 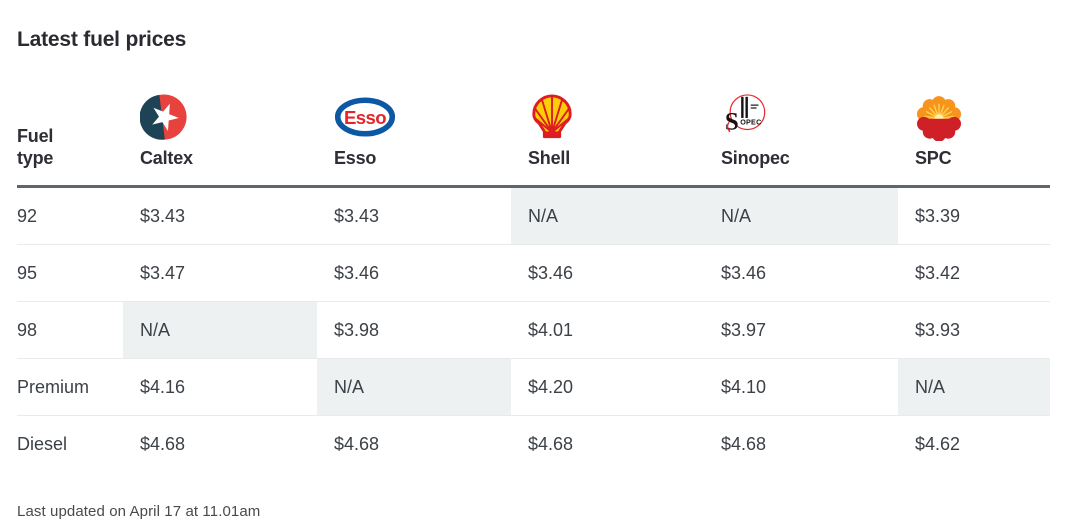 What do you see at coordinates (607, 330) in the screenshot?
I see `price-cell: $4.01` at bounding box center [607, 330].